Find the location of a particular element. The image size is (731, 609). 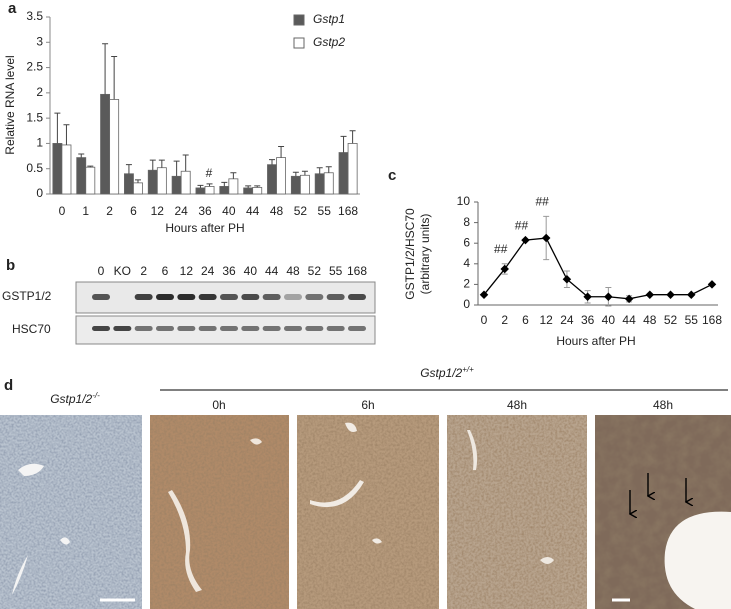

y-tick-label: 2.5 is located at coordinates (34, 67).